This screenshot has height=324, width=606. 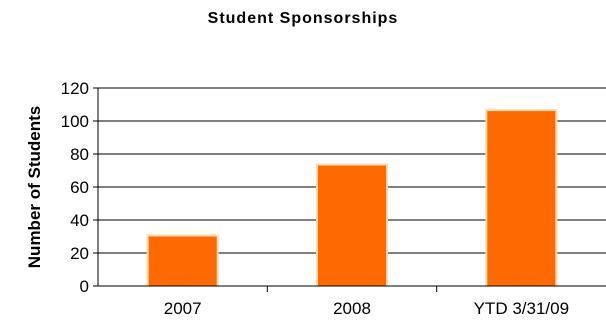 I want to click on y-tick-label: 100, so click(x=75, y=121).